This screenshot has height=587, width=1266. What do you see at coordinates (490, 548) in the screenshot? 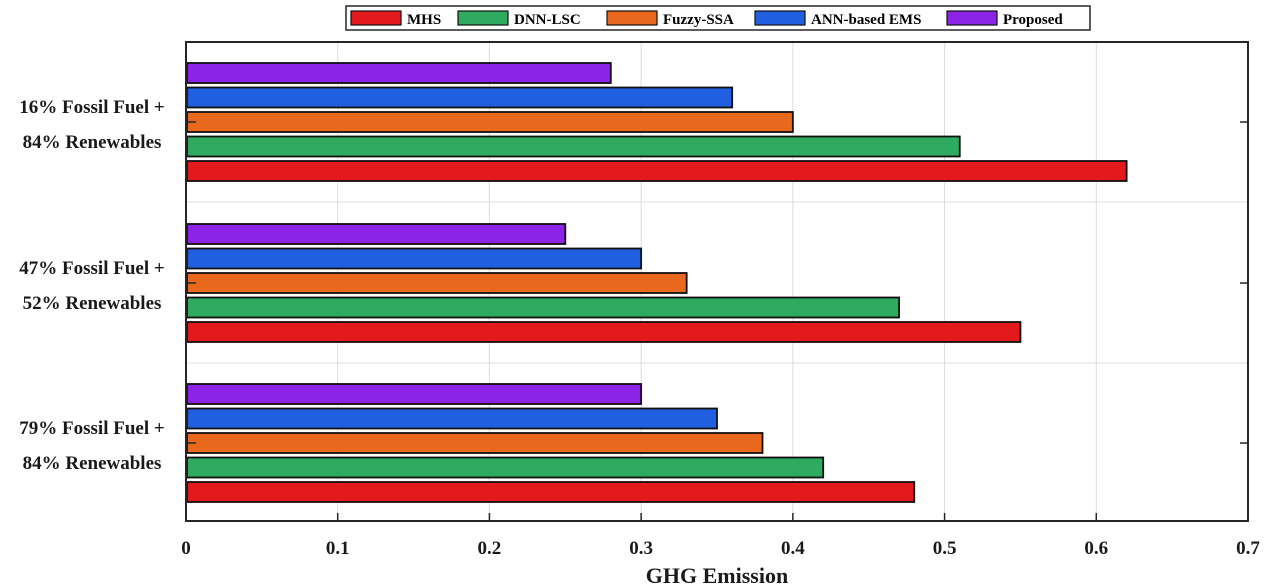
I see `x-tick-label: 0.2` at bounding box center [490, 548].